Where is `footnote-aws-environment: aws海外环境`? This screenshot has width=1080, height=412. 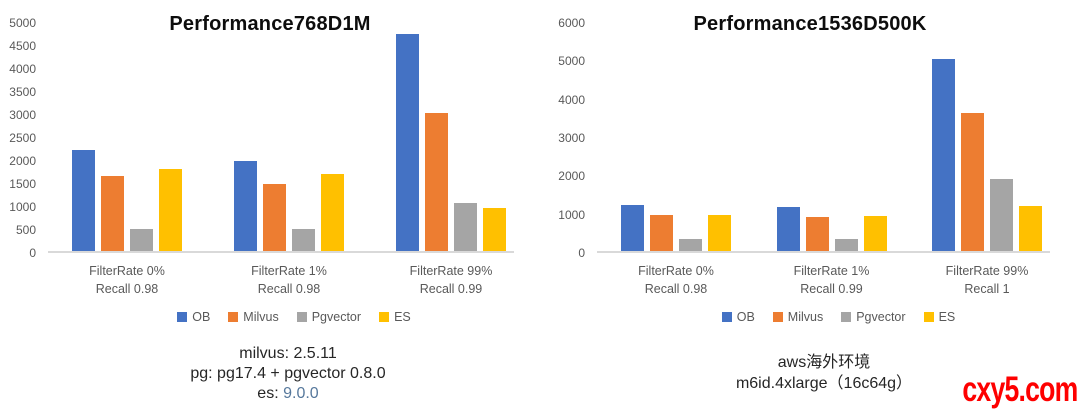 footnote-aws-environment: aws海外环境 is located at coordinates (824, 362).